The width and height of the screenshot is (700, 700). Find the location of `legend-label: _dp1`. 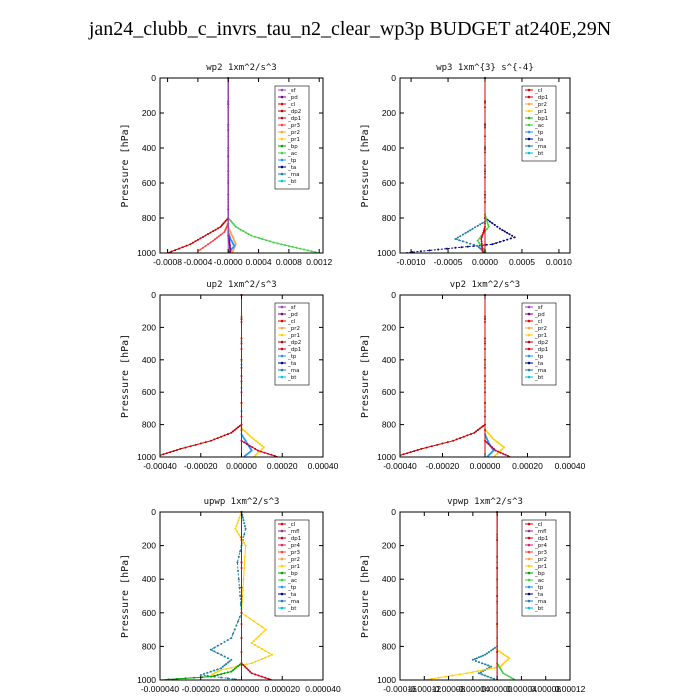

legend-label: _dp1 is located at coordinates (294, 350).